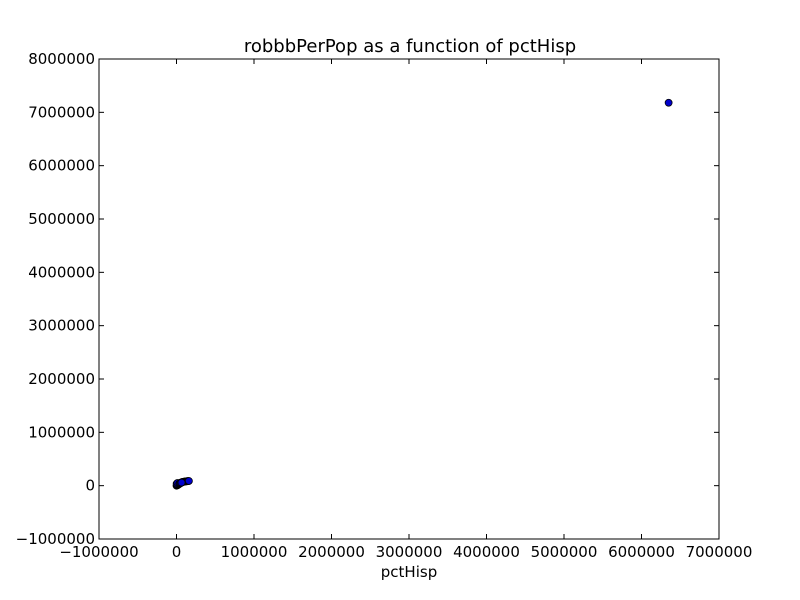  I want to click on x-tick-label: 7000000, so click(719, 552).